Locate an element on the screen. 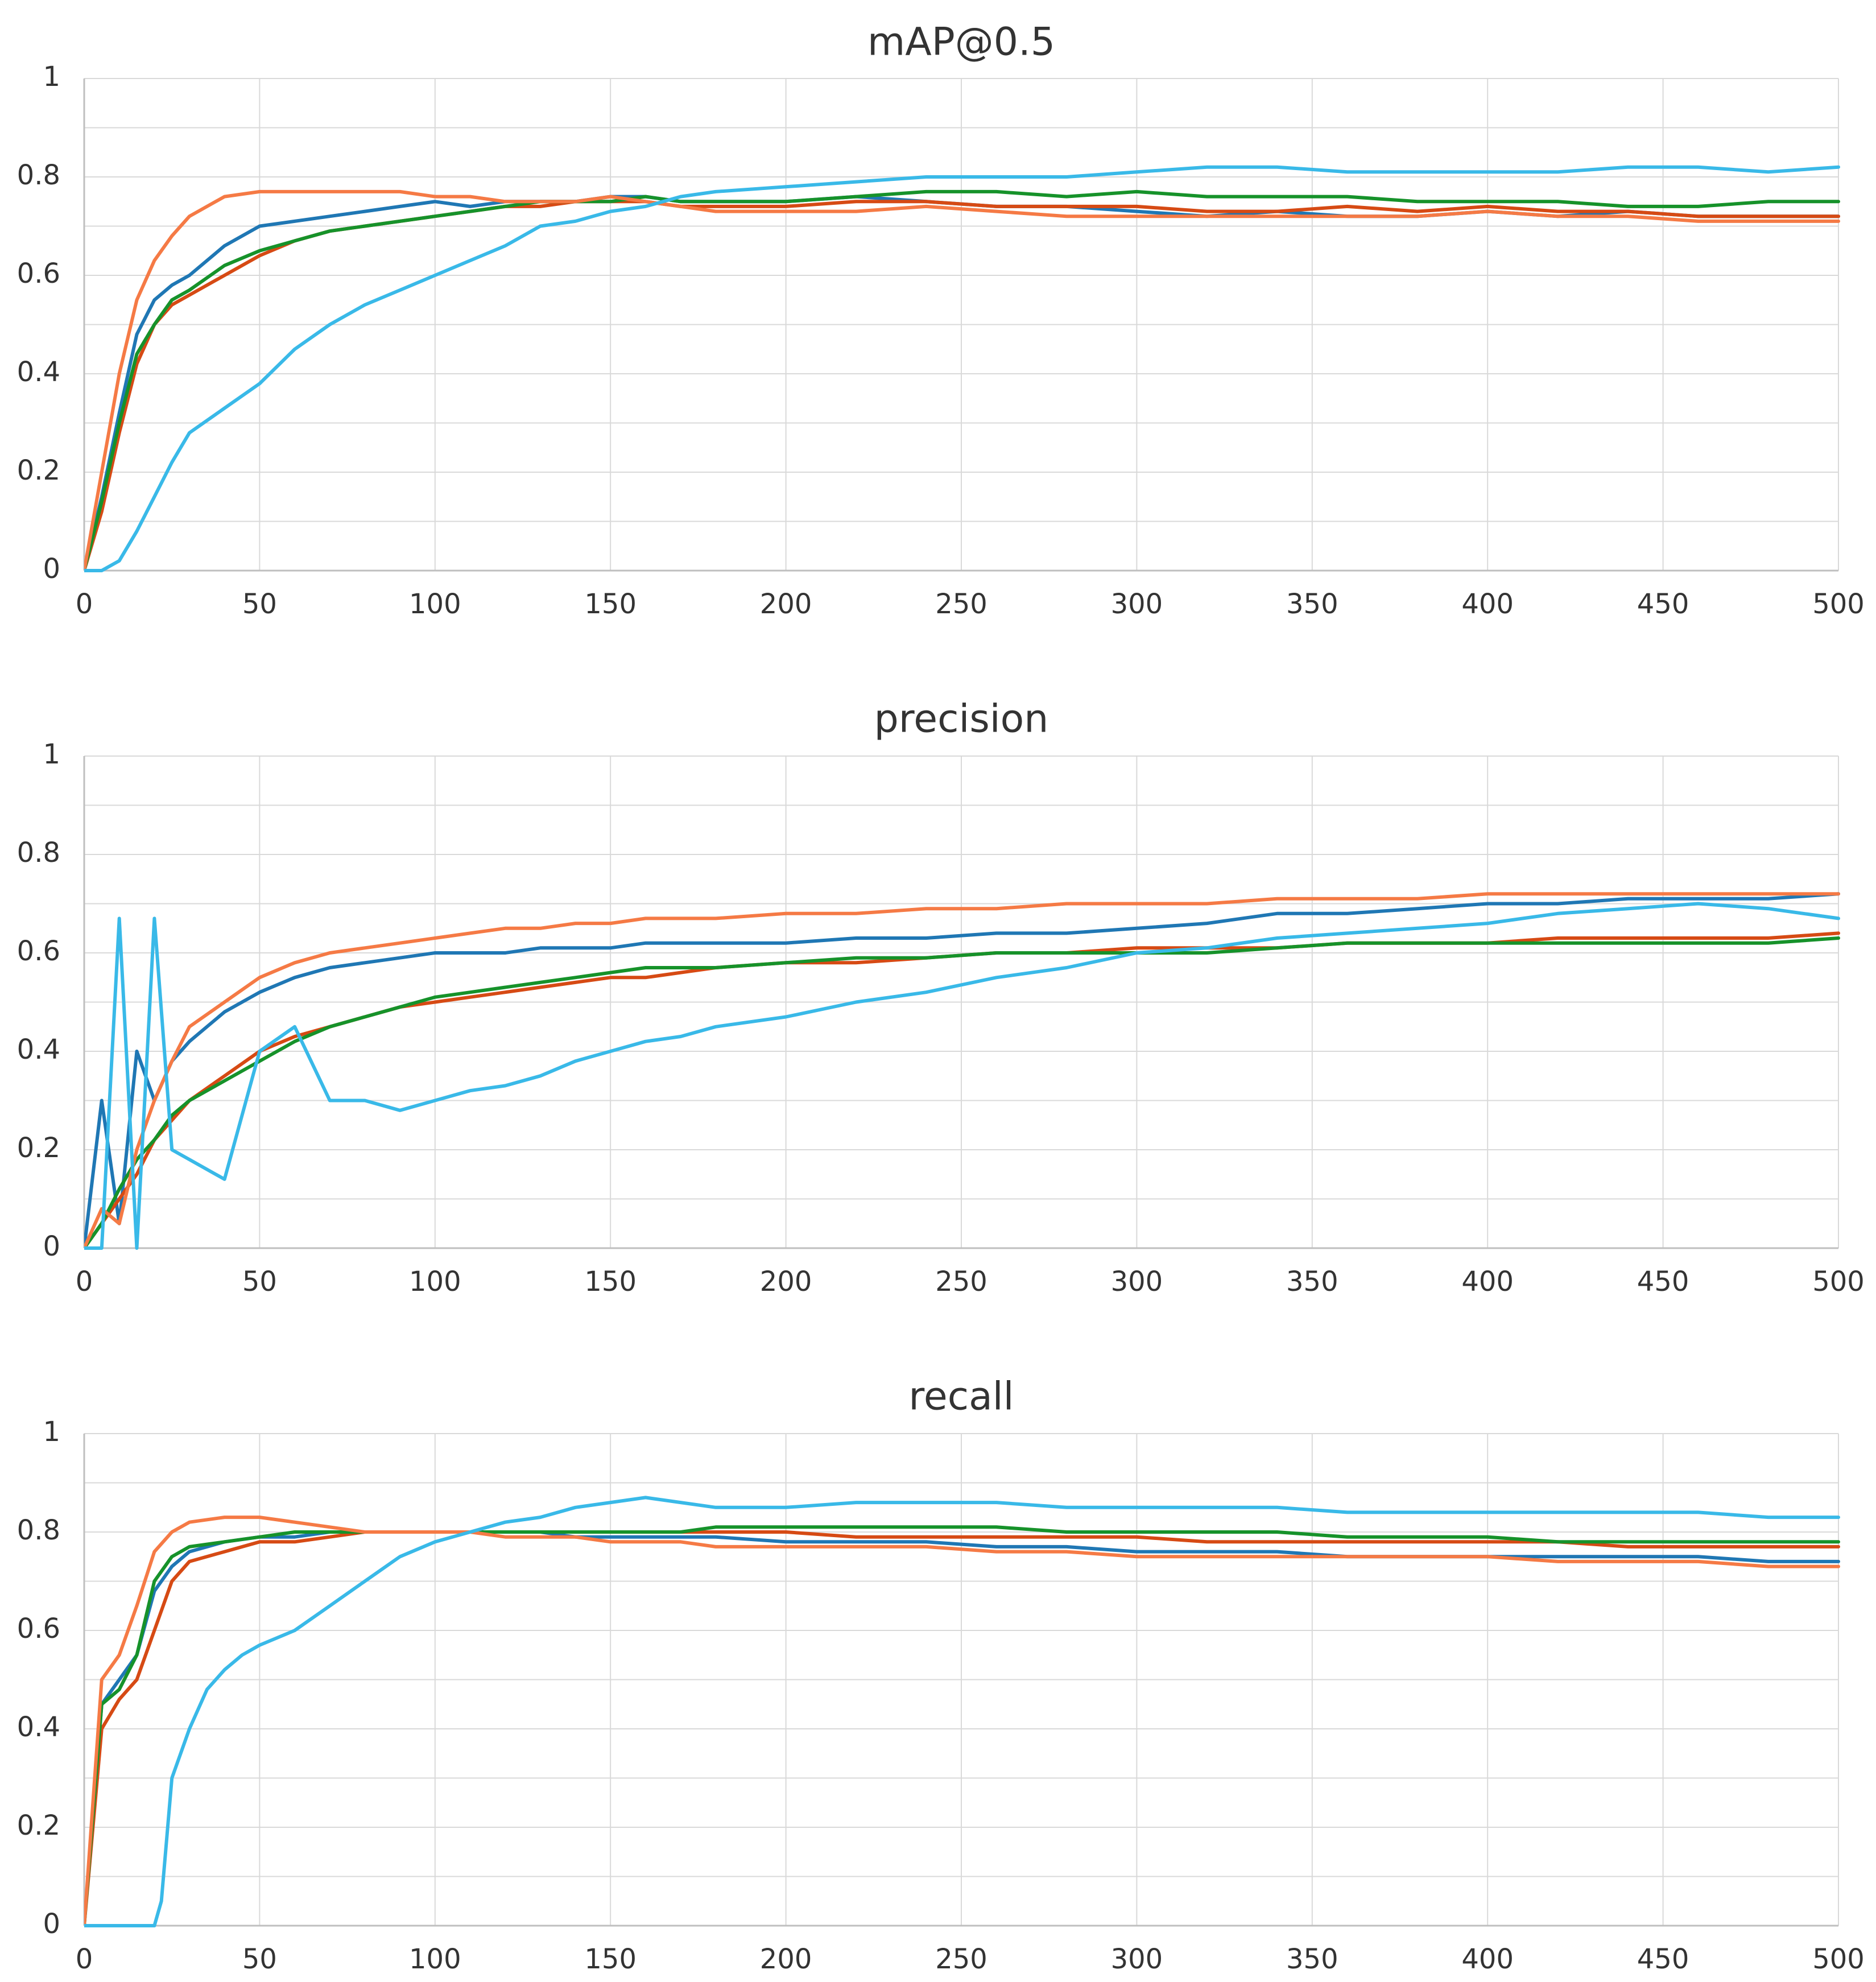  chart-title: mAP@0.5 is located at coordinates (961, 42).